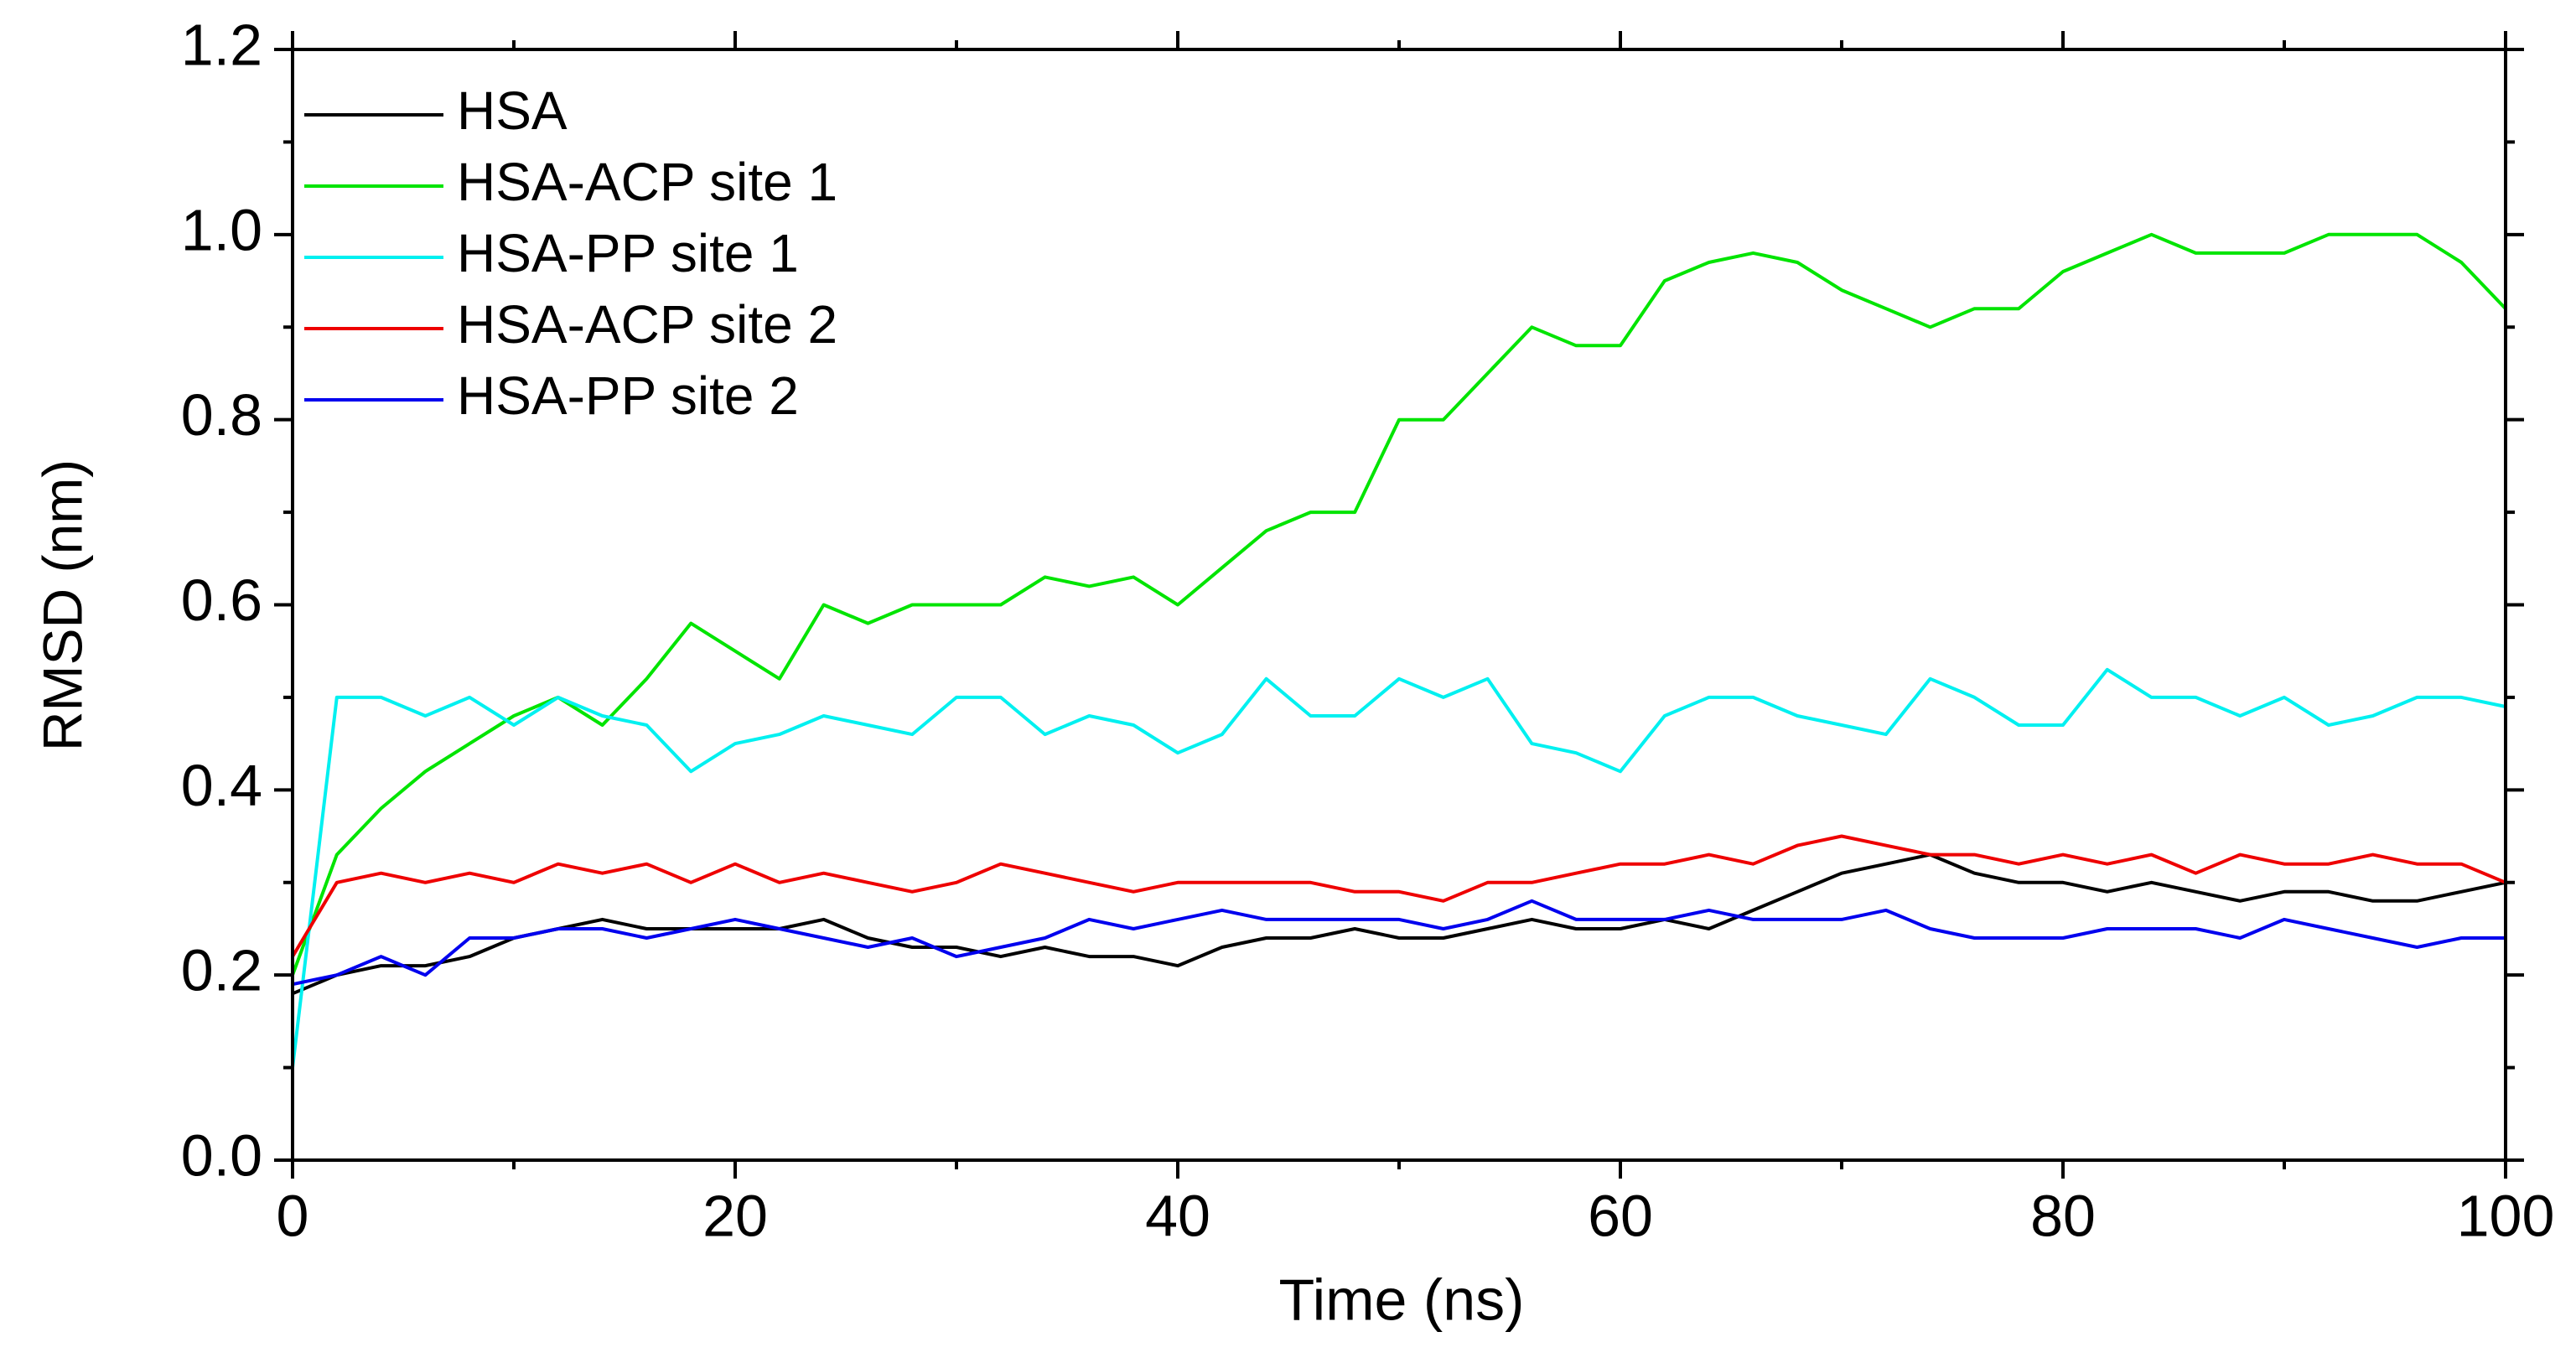 Image resolution: width=2576 pixels, height=1363 pixels. I want to click on legend-label: HSA, so click(512, 110).